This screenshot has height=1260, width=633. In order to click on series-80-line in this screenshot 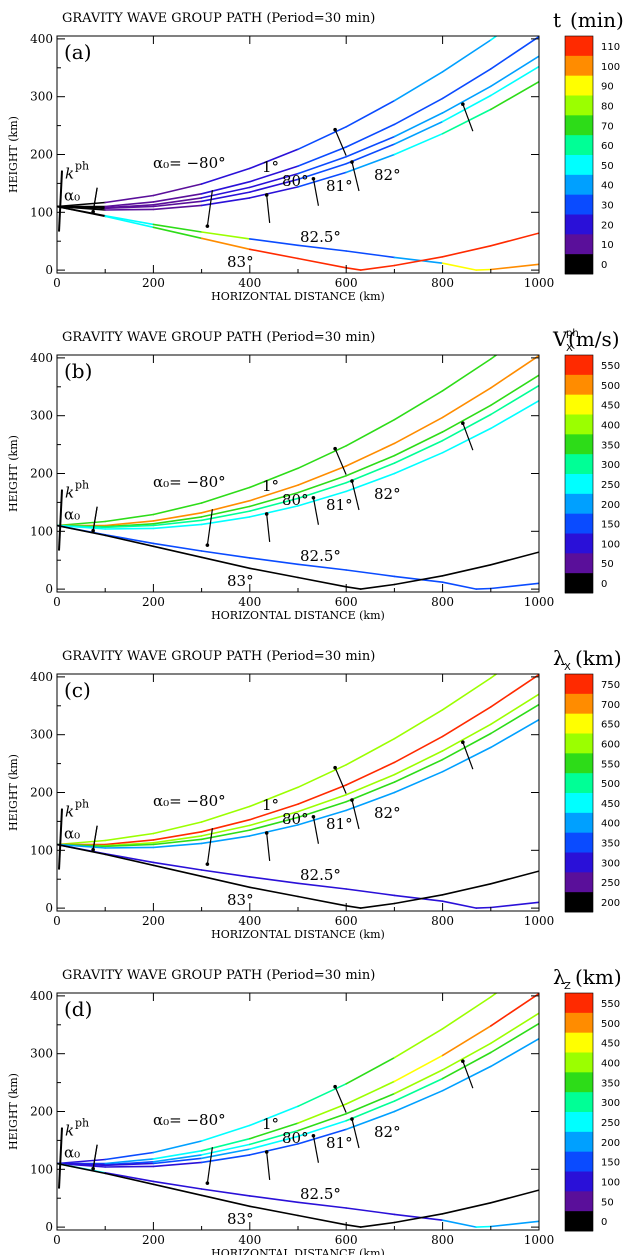, I will do `click(298, 1089)`.